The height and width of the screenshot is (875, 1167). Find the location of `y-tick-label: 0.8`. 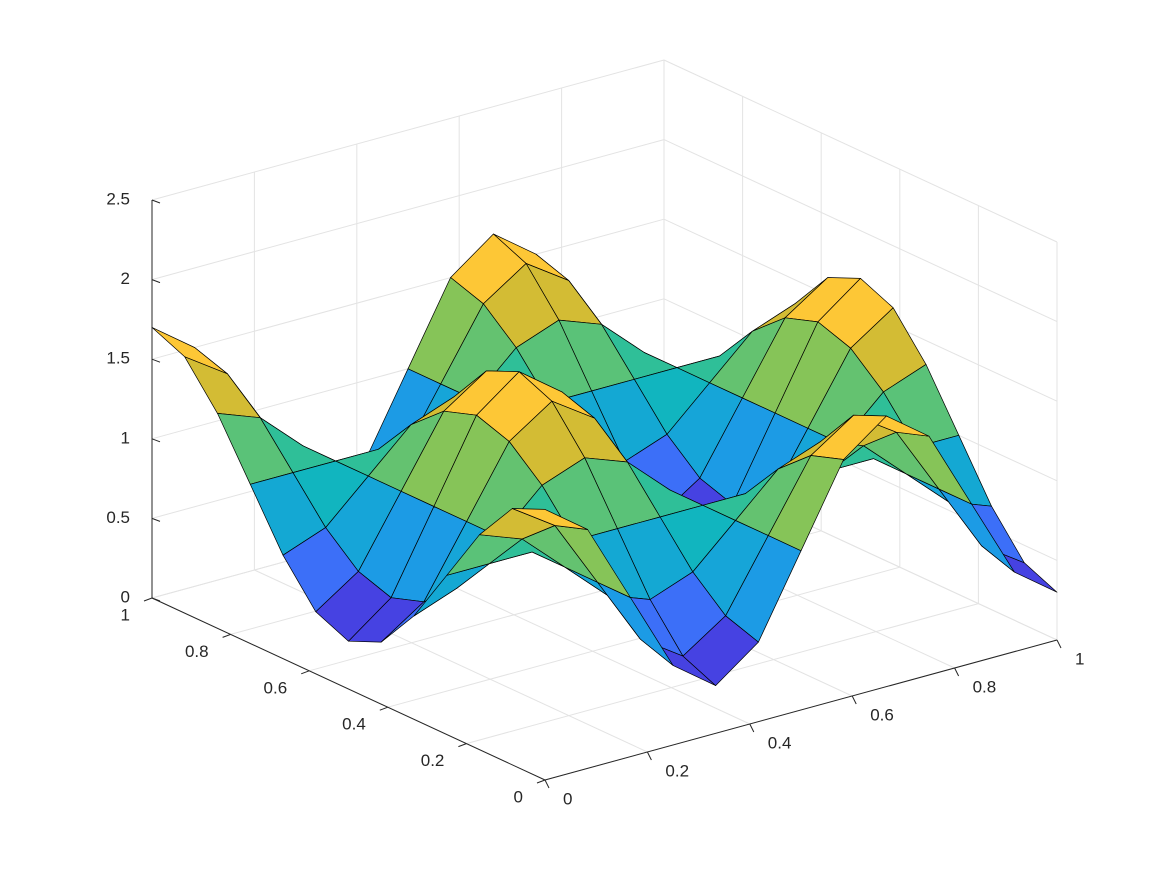

y-tick-label: 0.8 is located at coordinates (197, 651).